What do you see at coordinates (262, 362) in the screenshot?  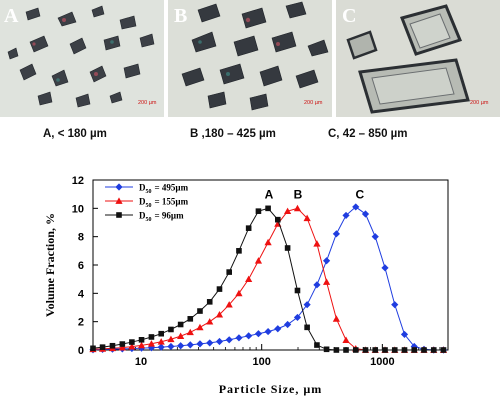 I see `x-tick-label: 100` at bounding box center [262, 362].